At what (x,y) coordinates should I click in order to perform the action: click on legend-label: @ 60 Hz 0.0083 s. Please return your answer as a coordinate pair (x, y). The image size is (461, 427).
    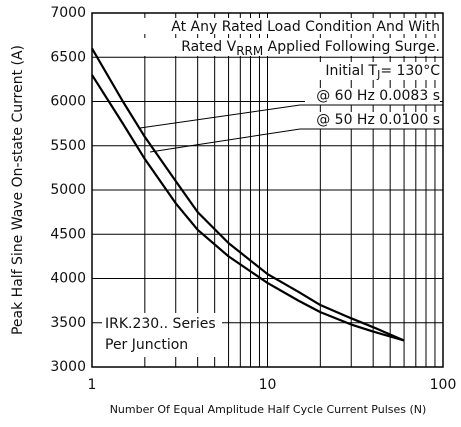
    Looking at the image, I should click on (378, 96).